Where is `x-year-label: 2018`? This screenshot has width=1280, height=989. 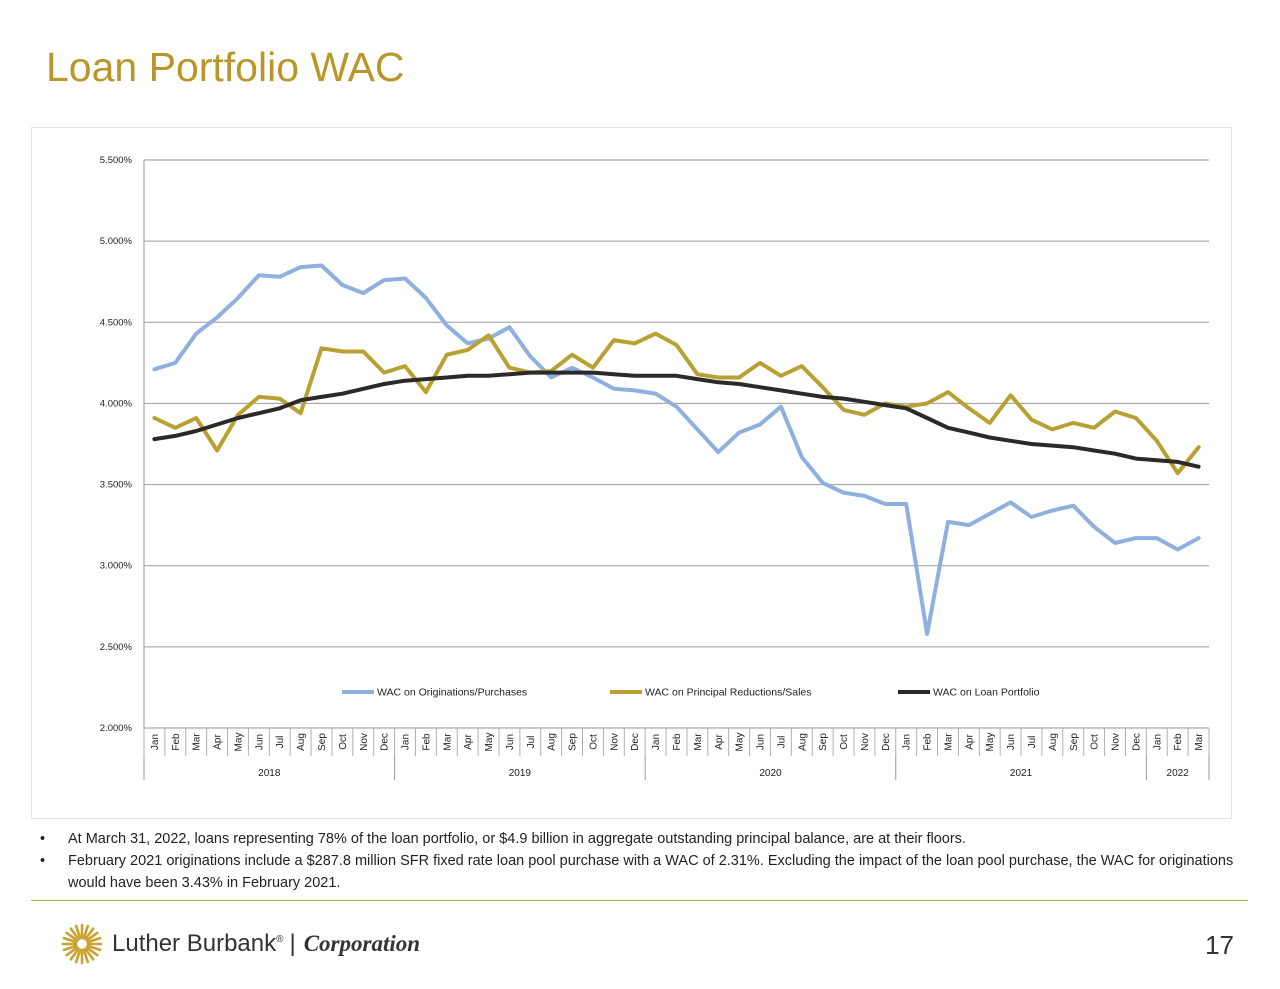 x-year-label: 2018 is located at coordinates (269, 773).